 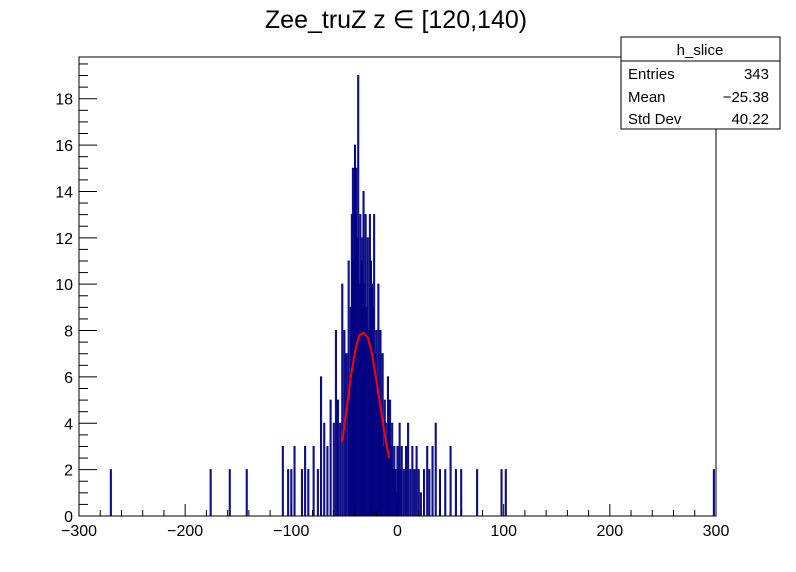 I want to click on stats-entries-label: Entries, so click(x=651, y=74).